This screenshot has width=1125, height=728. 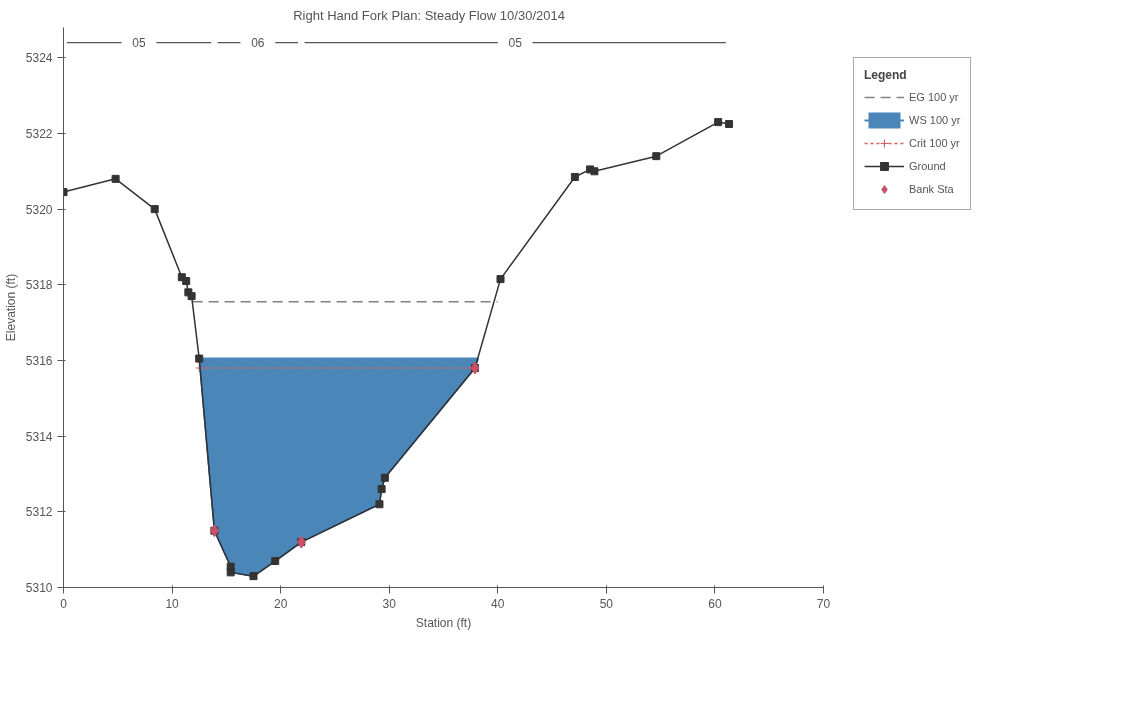 I want to click on y-tick-label: 5310, so click(x=39, y=588).